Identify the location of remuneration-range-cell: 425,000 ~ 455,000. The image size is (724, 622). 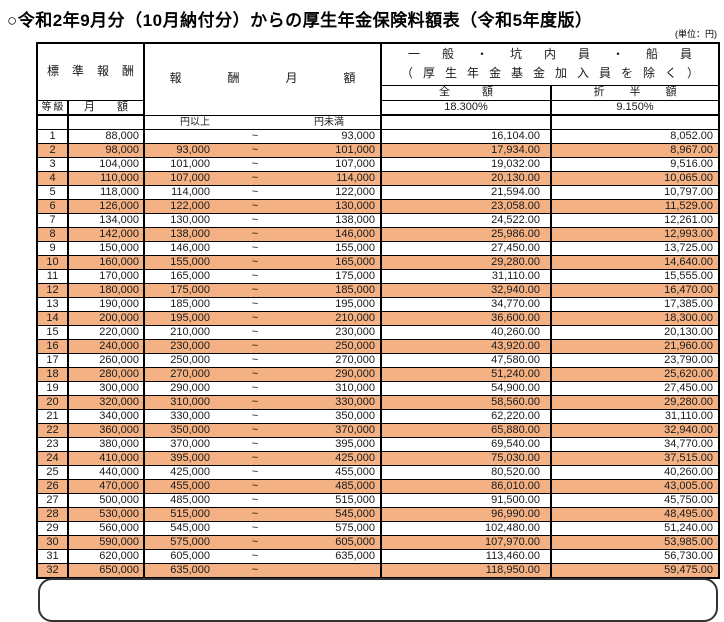
(263, 472).